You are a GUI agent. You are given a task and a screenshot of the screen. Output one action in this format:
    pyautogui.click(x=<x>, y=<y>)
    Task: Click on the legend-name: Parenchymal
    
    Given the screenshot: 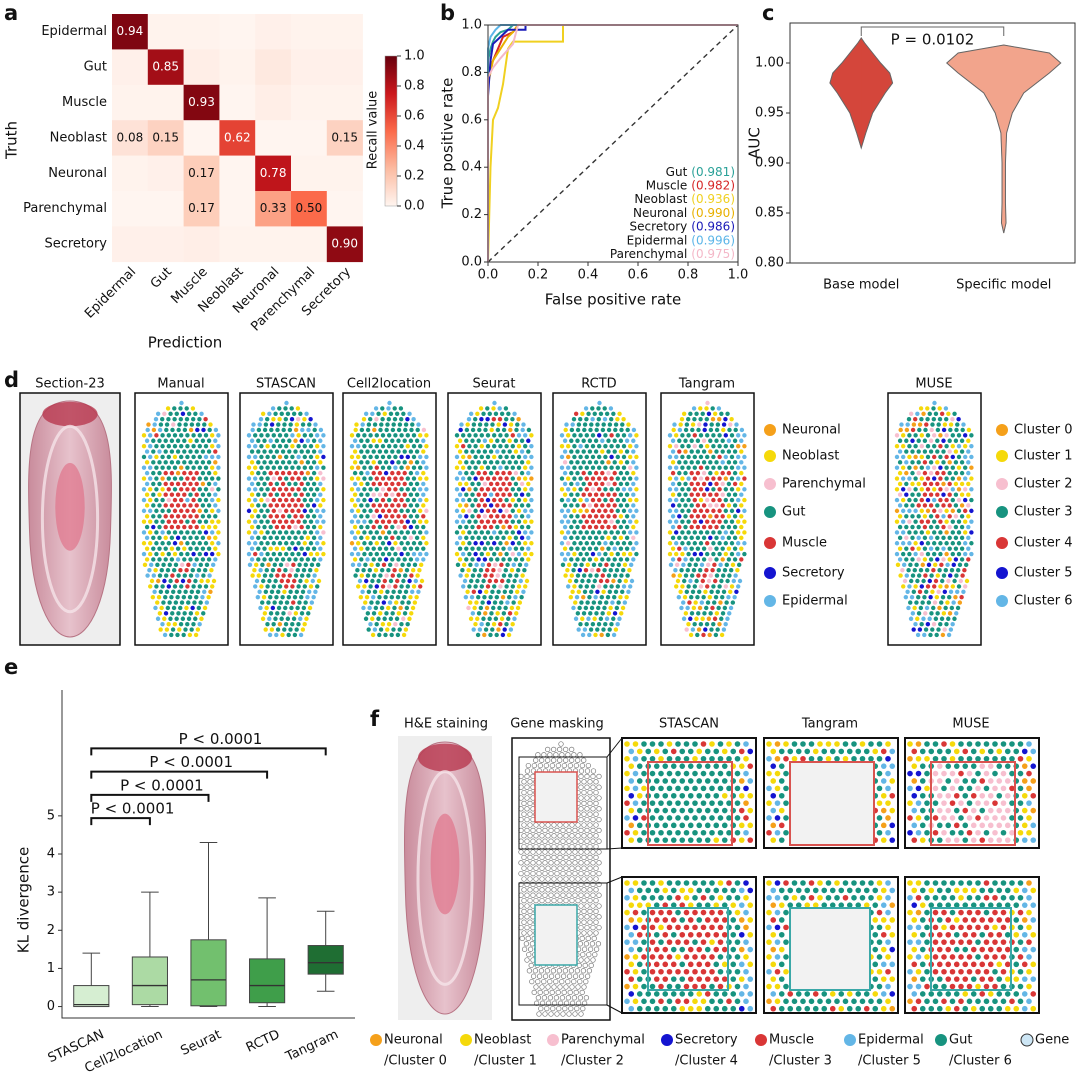 What is the action you would take?
    pyautogui.click(x=648, y=254)
    